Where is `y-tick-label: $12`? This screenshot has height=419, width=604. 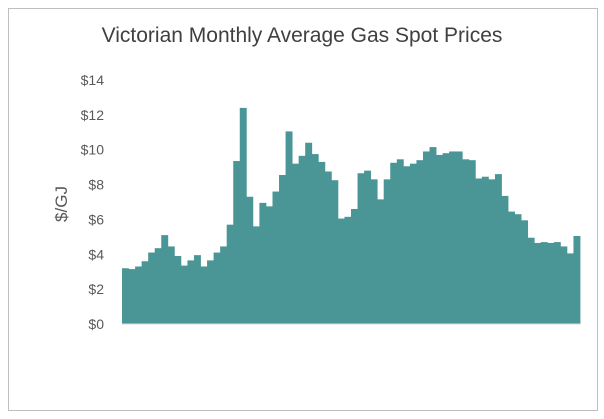
y-tick-label: $12 is located at coordinates (93, 115).